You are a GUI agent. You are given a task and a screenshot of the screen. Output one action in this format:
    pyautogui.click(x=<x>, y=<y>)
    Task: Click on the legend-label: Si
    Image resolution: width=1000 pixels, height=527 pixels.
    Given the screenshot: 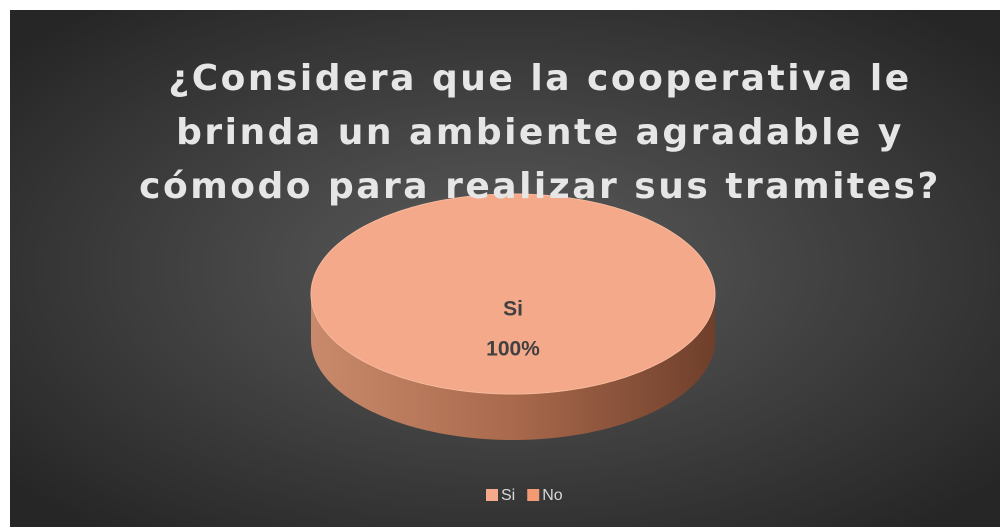 What is the action you would take?
    pyautogui.click(x=508, y=495)
    